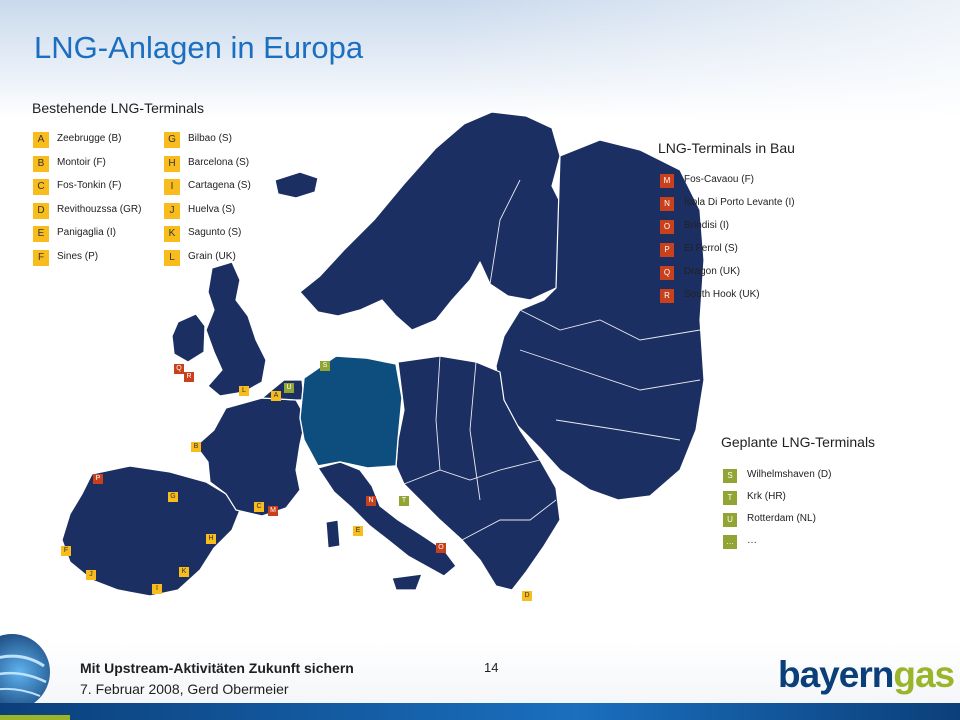 The image size is (960, 720). What do you see at coordinates (407, 582) in the screenshot?
I see `sicily-shape` at bounding box center [407, 582].